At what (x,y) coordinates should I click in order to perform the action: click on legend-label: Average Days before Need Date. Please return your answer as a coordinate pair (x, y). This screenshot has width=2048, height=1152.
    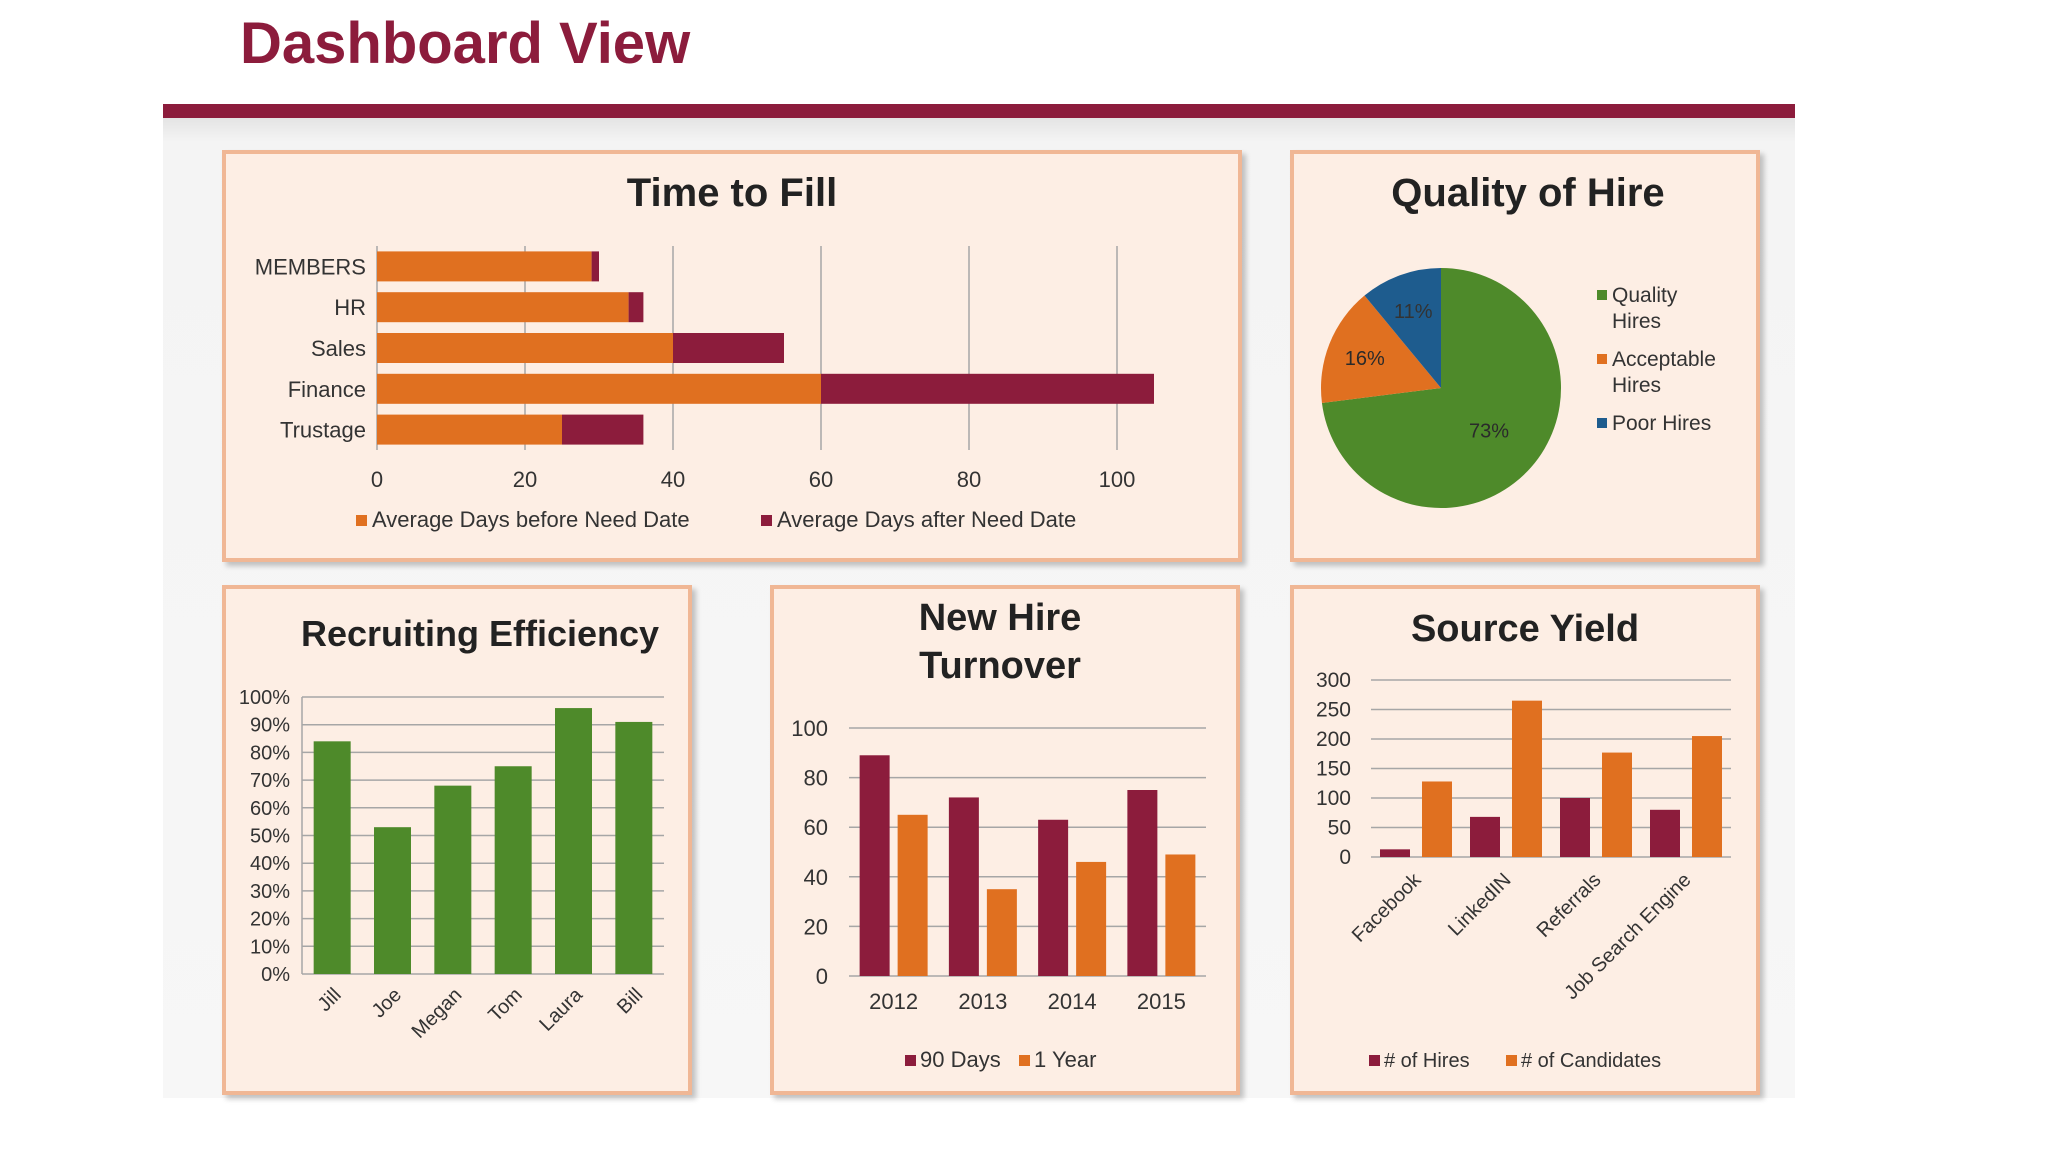
    Looking at the image, I should click on (531, 519).